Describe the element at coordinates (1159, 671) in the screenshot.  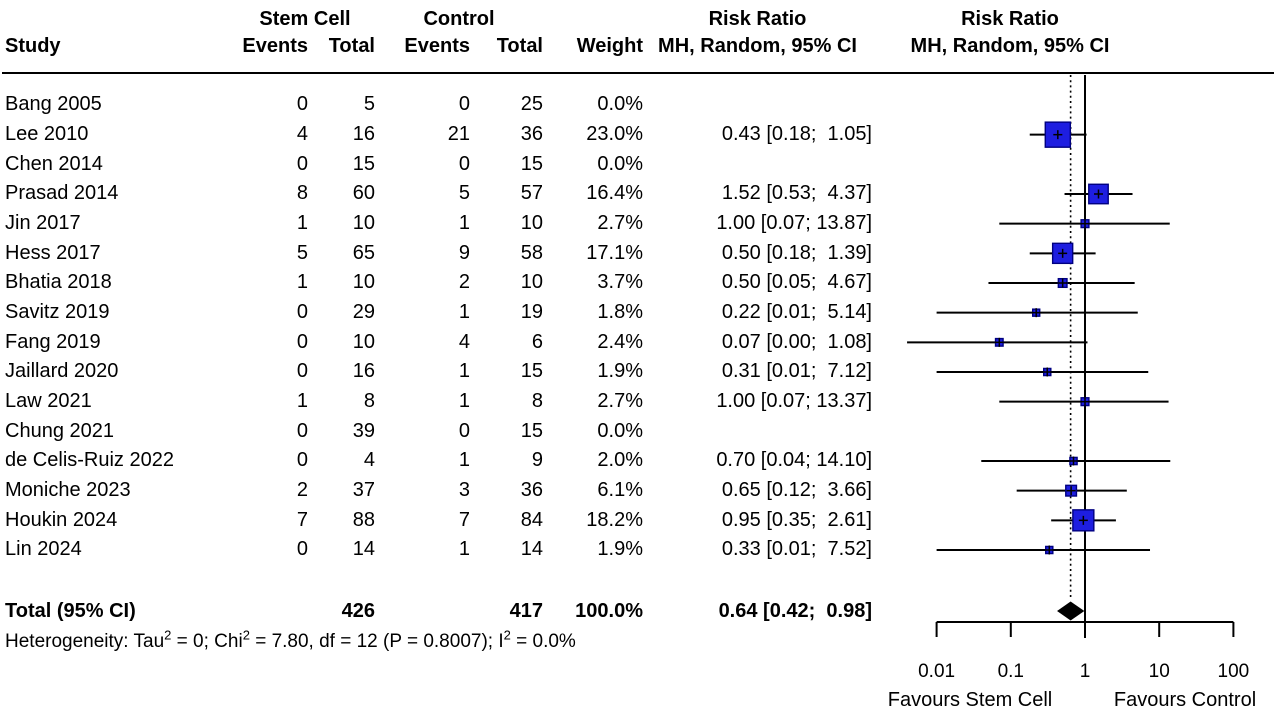
I see `x-axis-tick-label: 10` at that location.